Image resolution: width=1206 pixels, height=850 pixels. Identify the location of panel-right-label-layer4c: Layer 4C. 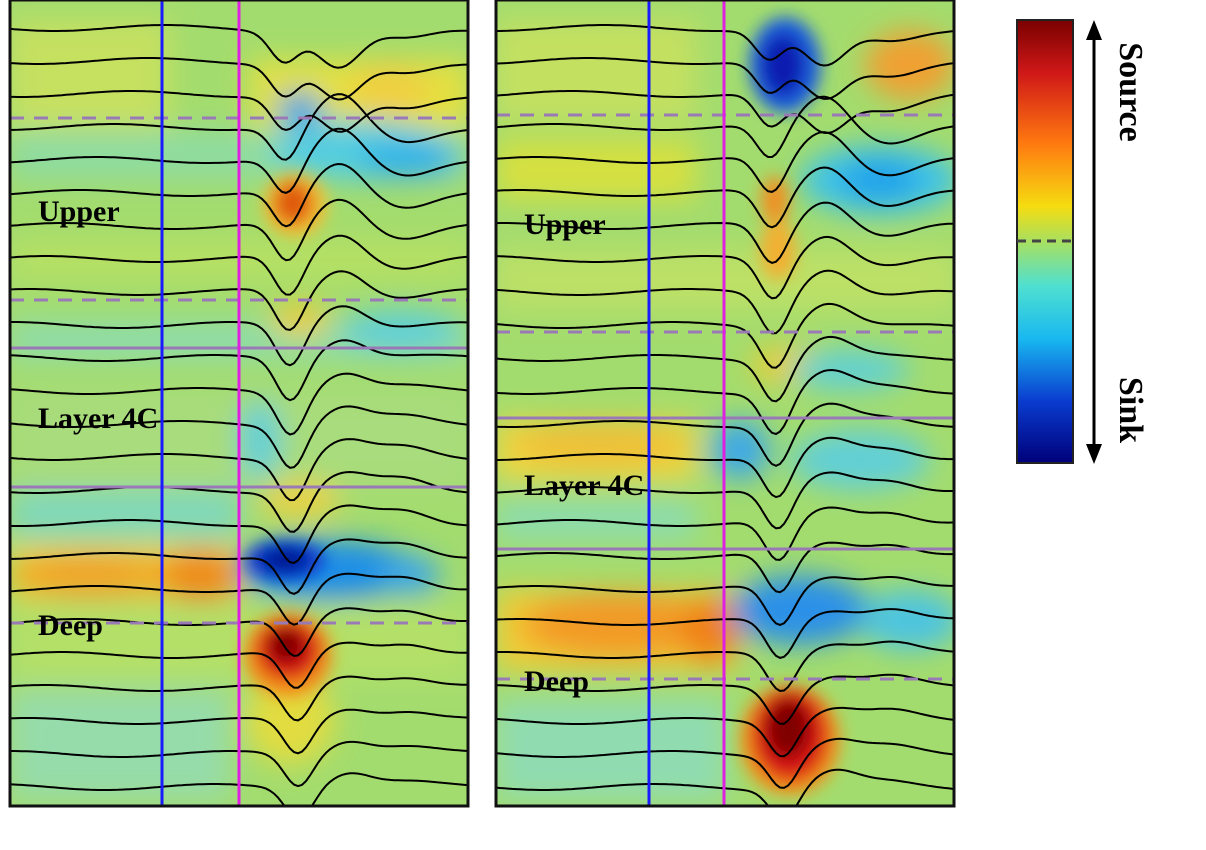
(584, 485).